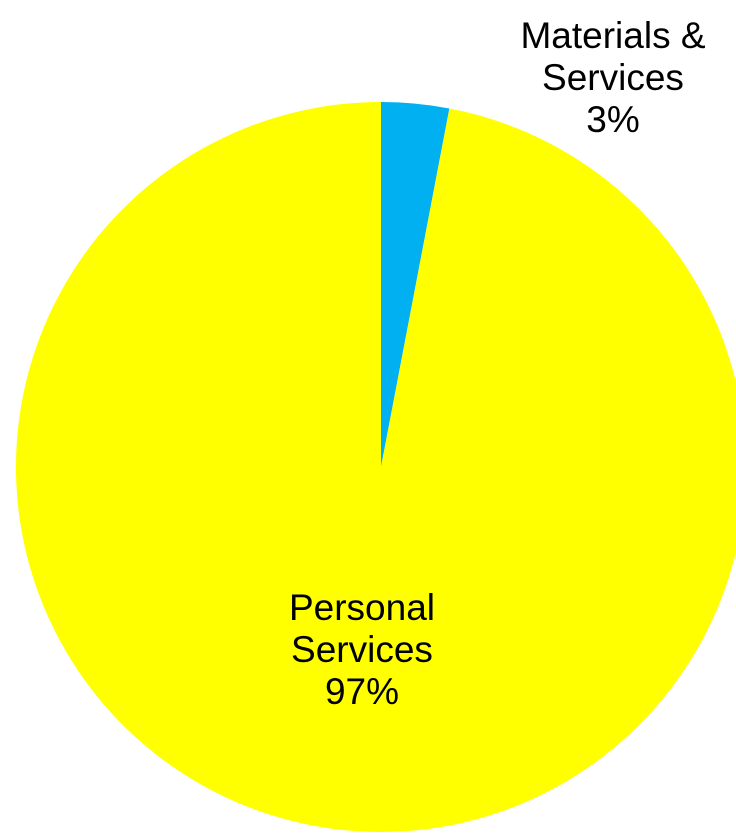  I want to click on slice-label-personal-services: Personal Services 97%, so click(362, 649).